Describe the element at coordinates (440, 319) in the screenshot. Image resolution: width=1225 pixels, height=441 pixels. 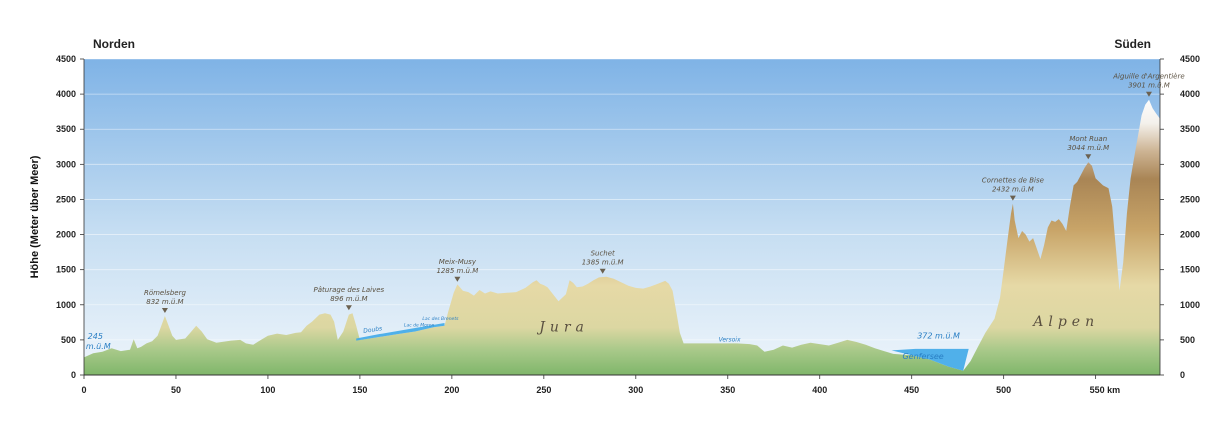
I see `water-label: Lac des Brenets` at that location.